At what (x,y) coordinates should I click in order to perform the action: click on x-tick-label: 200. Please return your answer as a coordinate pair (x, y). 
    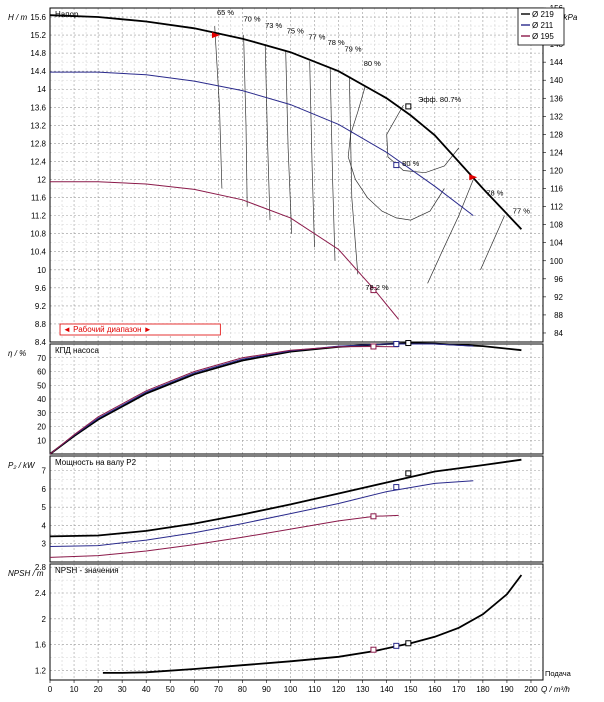
    Looking at the image, I should click on (531, 689).